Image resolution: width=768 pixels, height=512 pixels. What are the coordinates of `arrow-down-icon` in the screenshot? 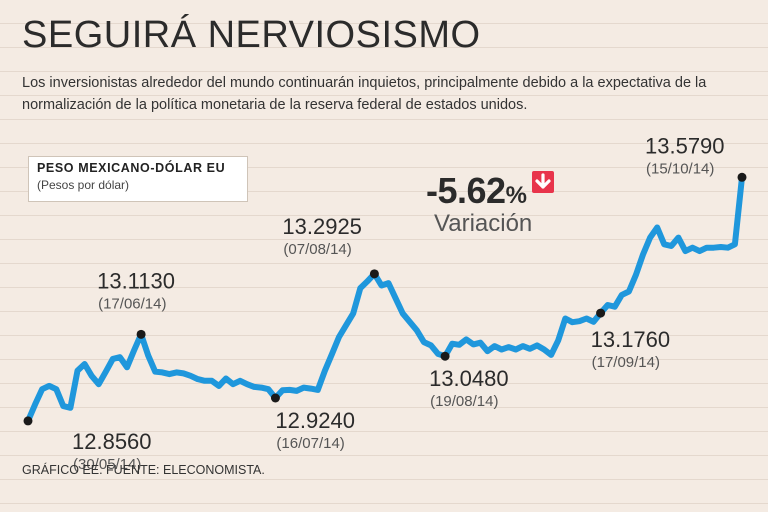 It's located at (543, 182).